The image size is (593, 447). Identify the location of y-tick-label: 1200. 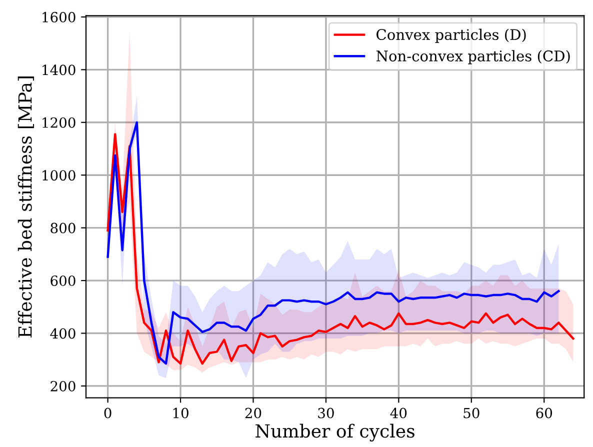
(59, 122).